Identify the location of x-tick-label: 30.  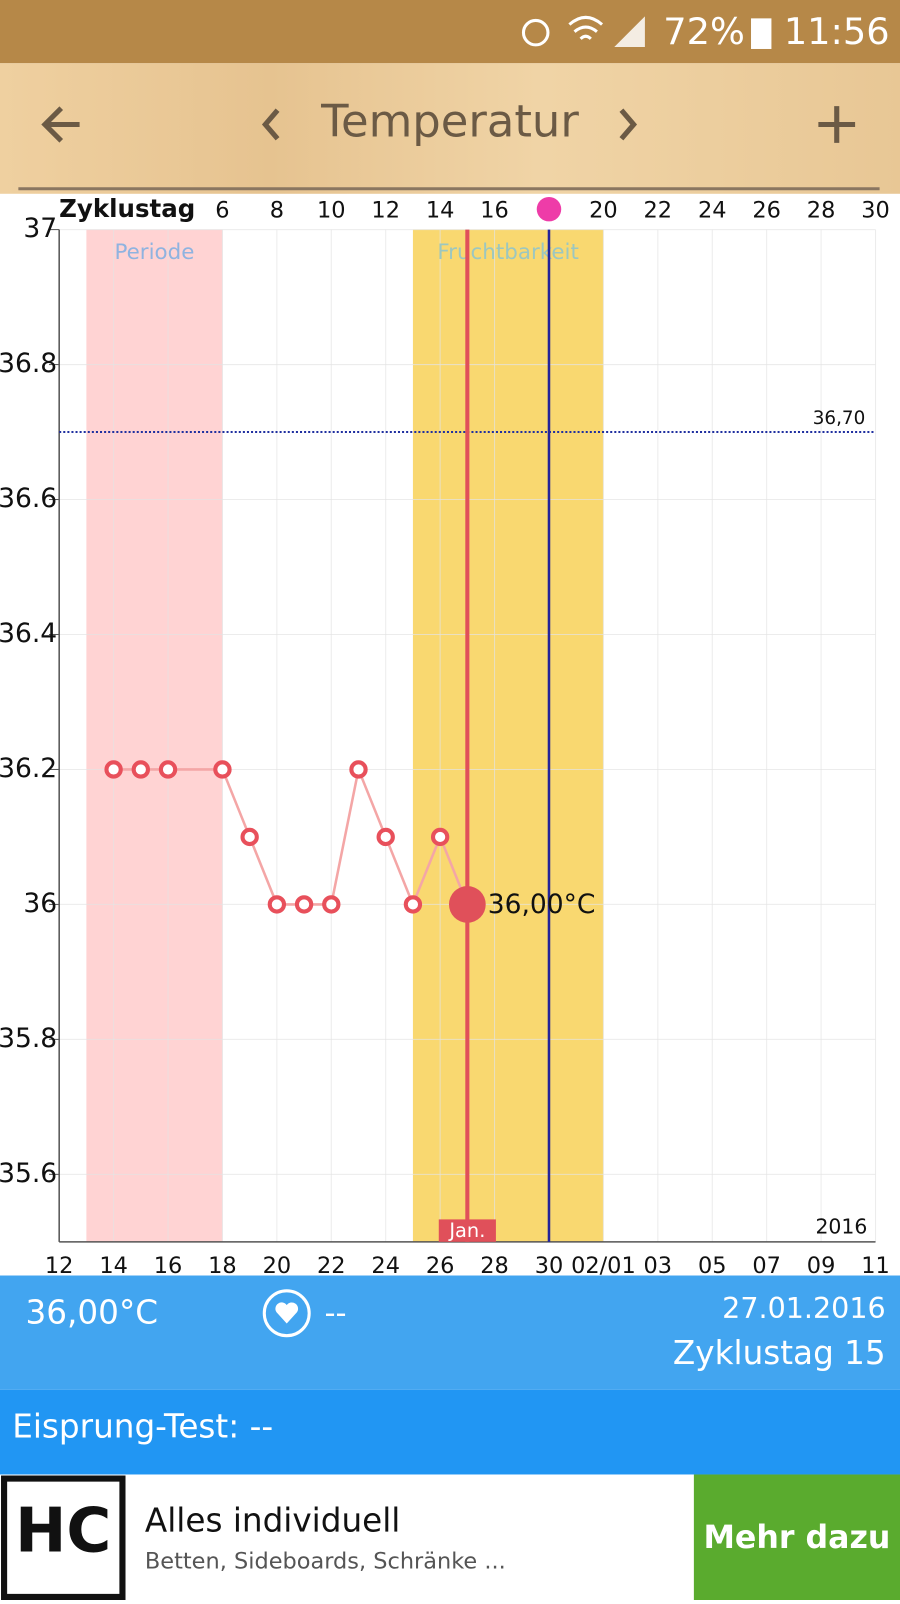
(549, 1266).